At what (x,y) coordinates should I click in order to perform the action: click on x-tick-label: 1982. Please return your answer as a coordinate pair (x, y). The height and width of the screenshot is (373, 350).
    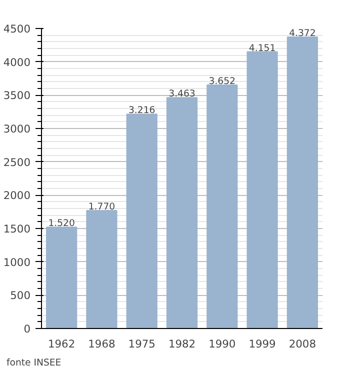
    Looking at the image, I should click on (182, 344).